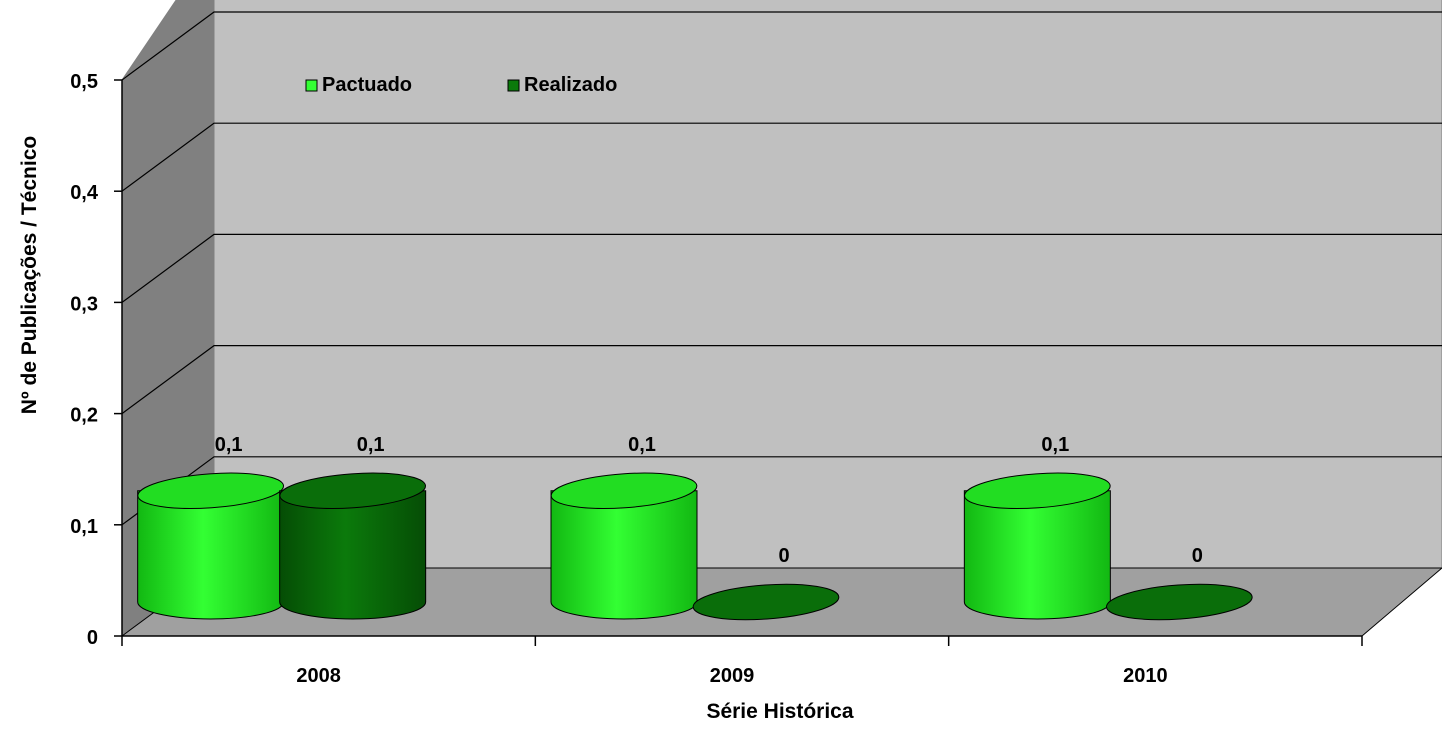 The image size is (1442, 729). Describe the element at coordinates (211, 555) in the screenshot. I see `bar-pactuado-2008` at that location.